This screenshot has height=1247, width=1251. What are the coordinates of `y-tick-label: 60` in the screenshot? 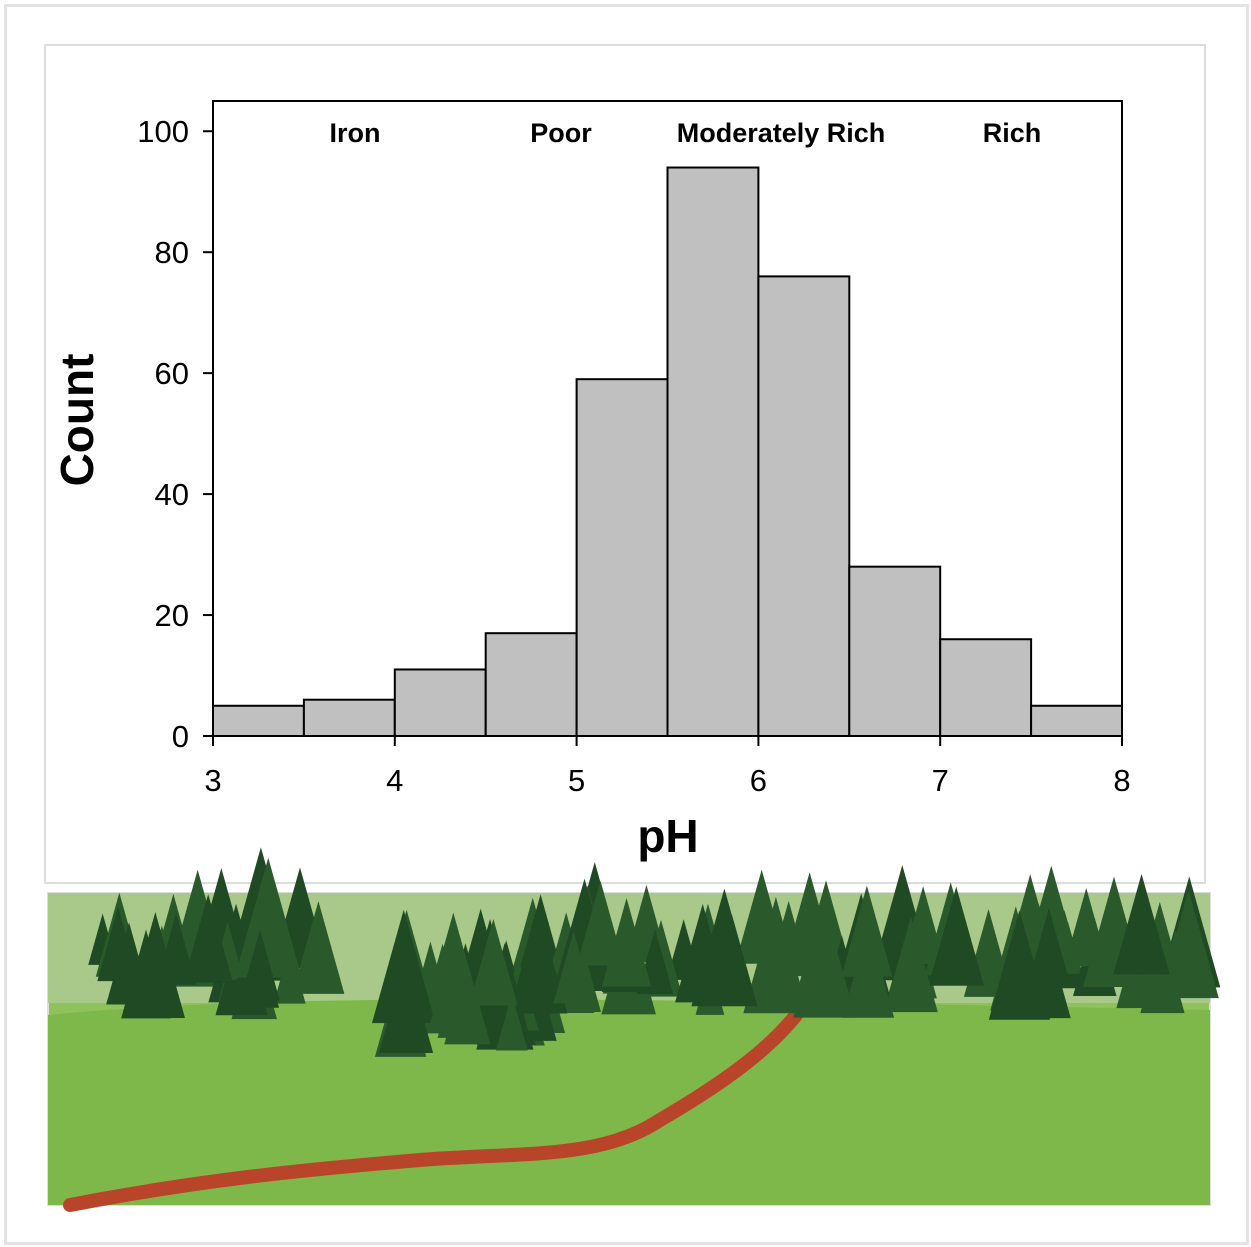 It's located at (172, 373).